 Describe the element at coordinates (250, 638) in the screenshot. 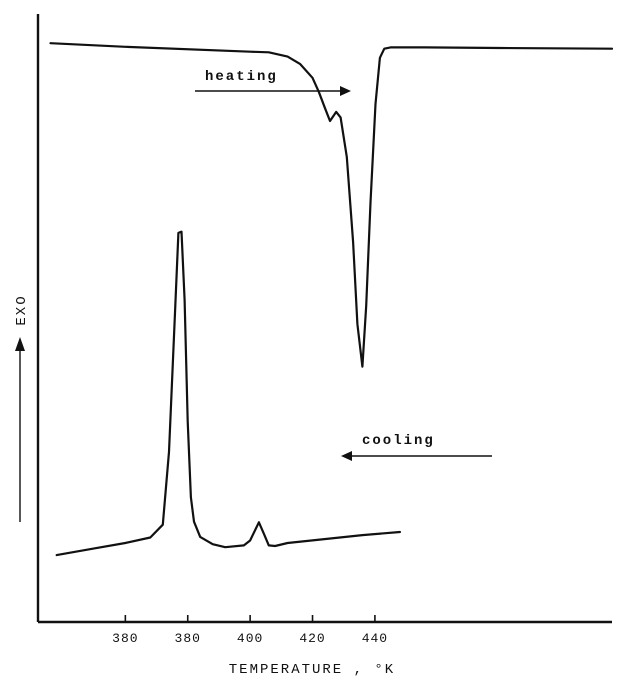

I see `x-tick-label: 400` at that location.